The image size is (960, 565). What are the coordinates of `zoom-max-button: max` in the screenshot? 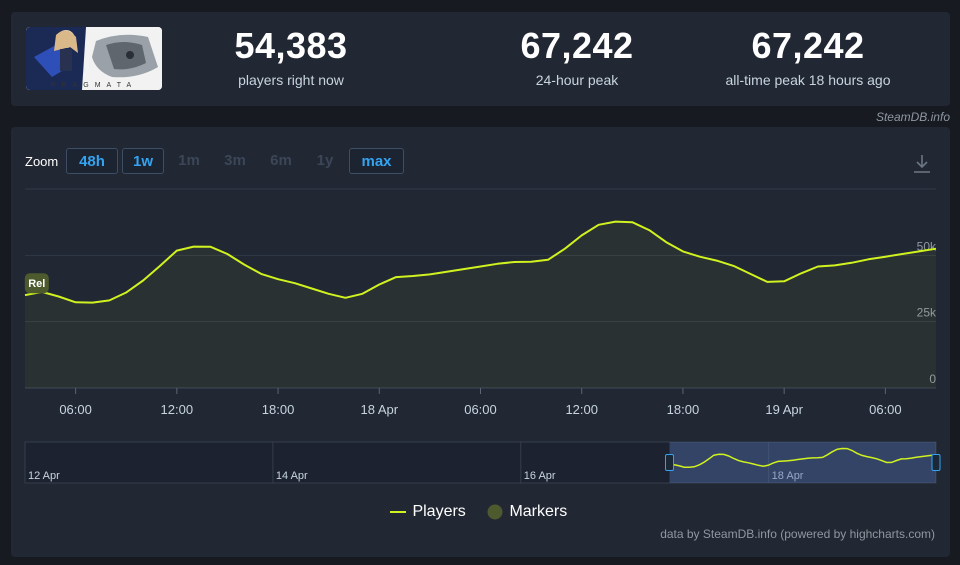 It's located at (376, 161).